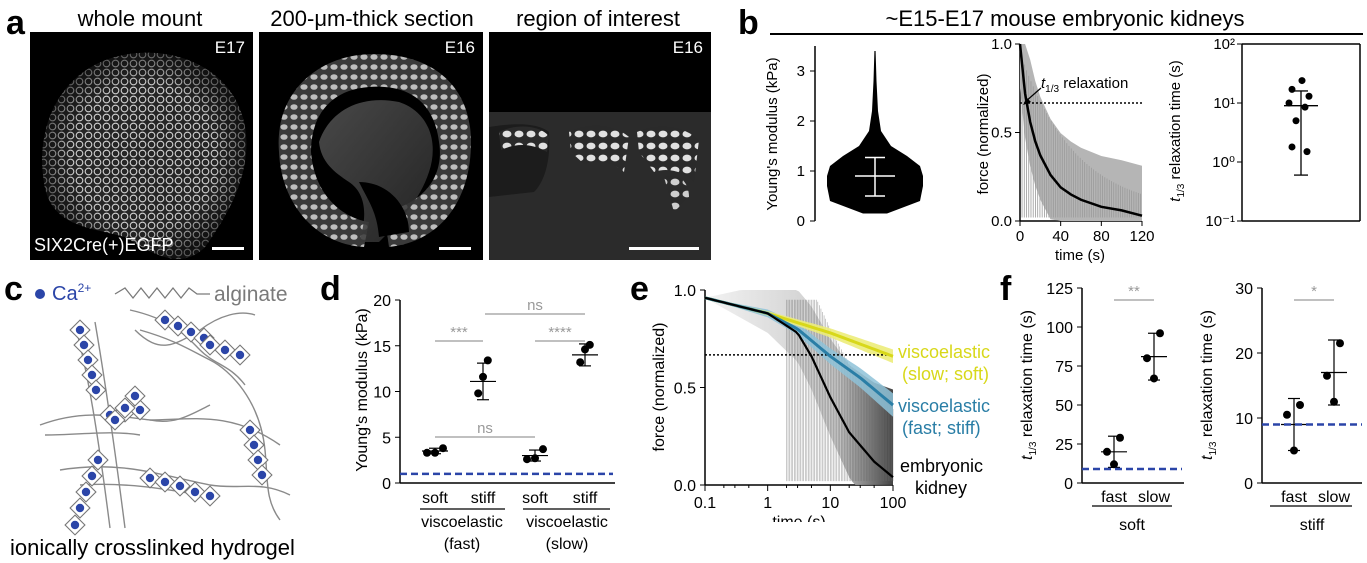 The image size is (1367, 563). What do you see at coordinates (1132, 525) in the screenshot?
I see `f-group-label-soft: soft` at bounding box center [1132, 525].